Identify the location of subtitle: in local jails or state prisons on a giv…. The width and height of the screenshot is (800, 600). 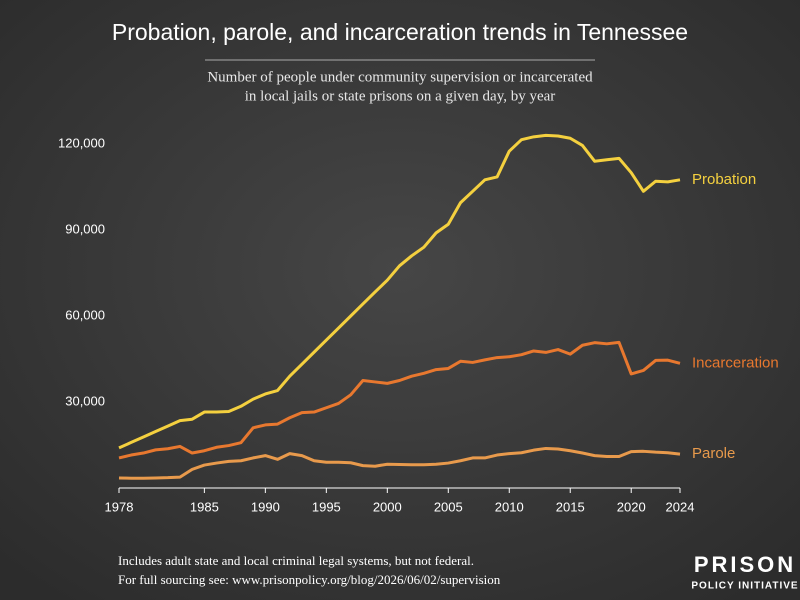
(400, 96).